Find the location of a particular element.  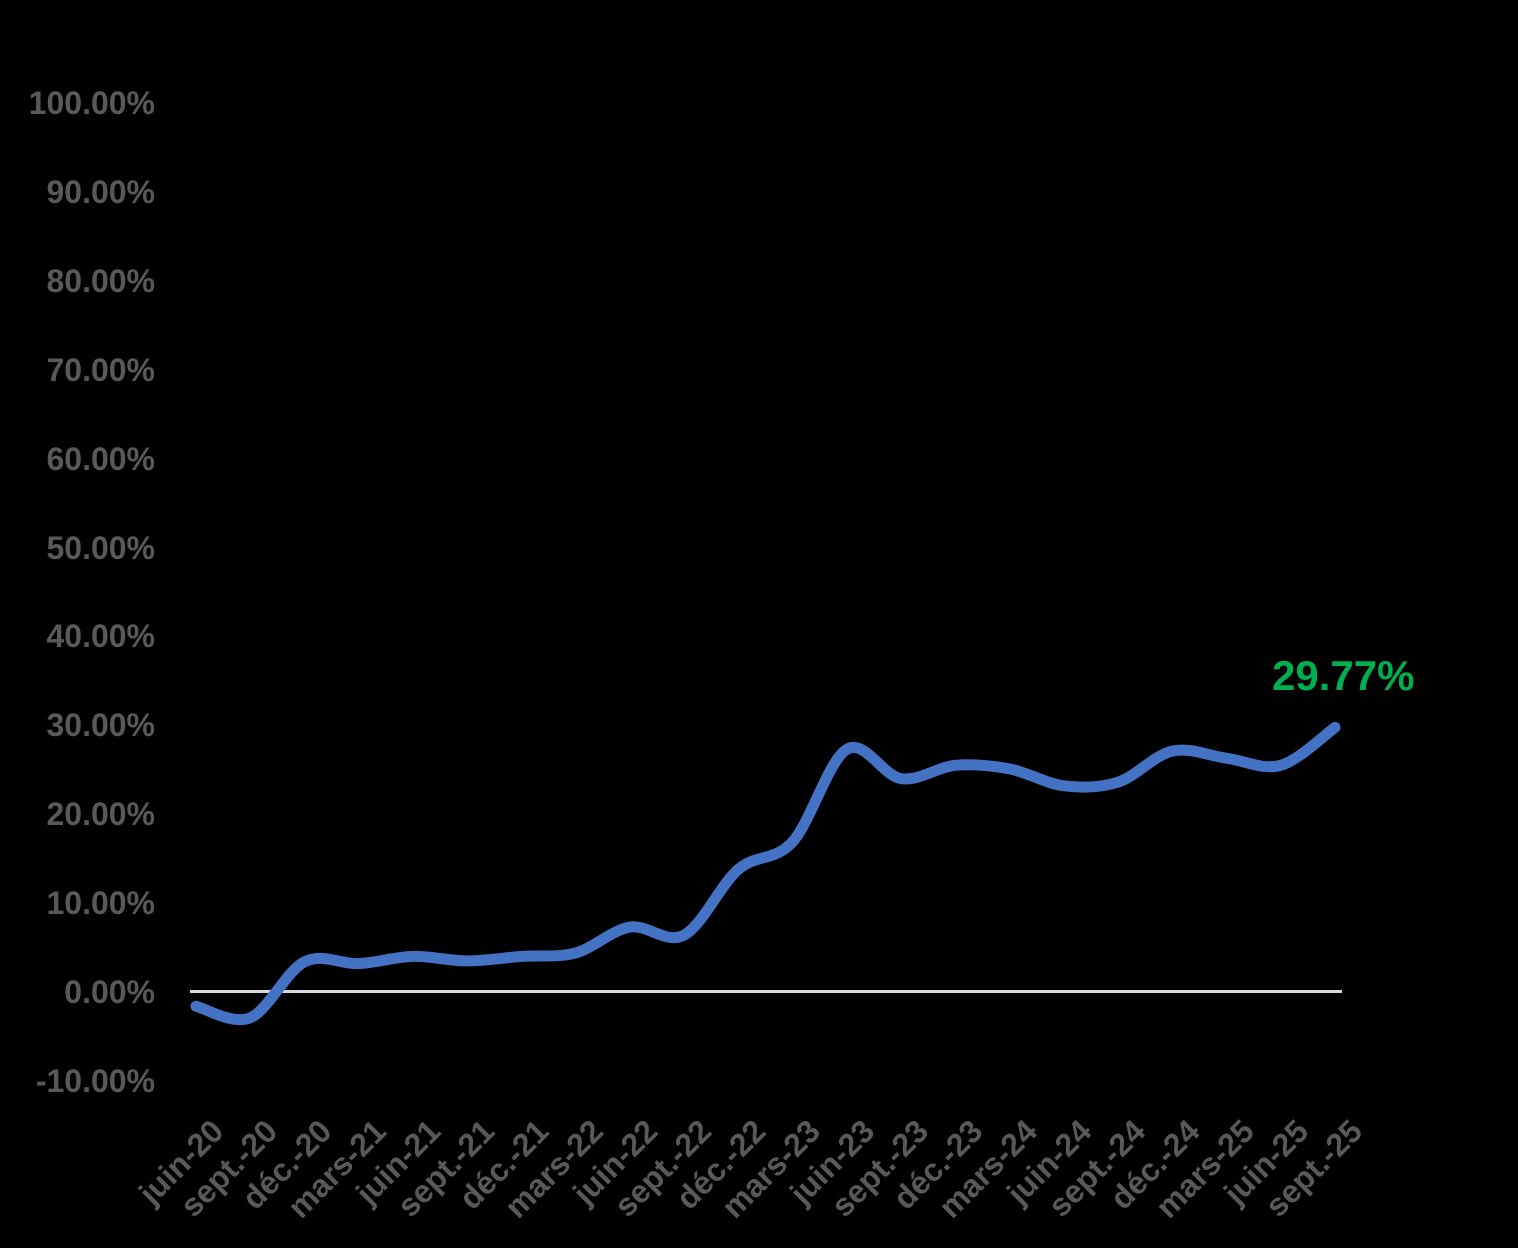

y-axis-tick-label: 20.00% is located at coordinates (100, 814).